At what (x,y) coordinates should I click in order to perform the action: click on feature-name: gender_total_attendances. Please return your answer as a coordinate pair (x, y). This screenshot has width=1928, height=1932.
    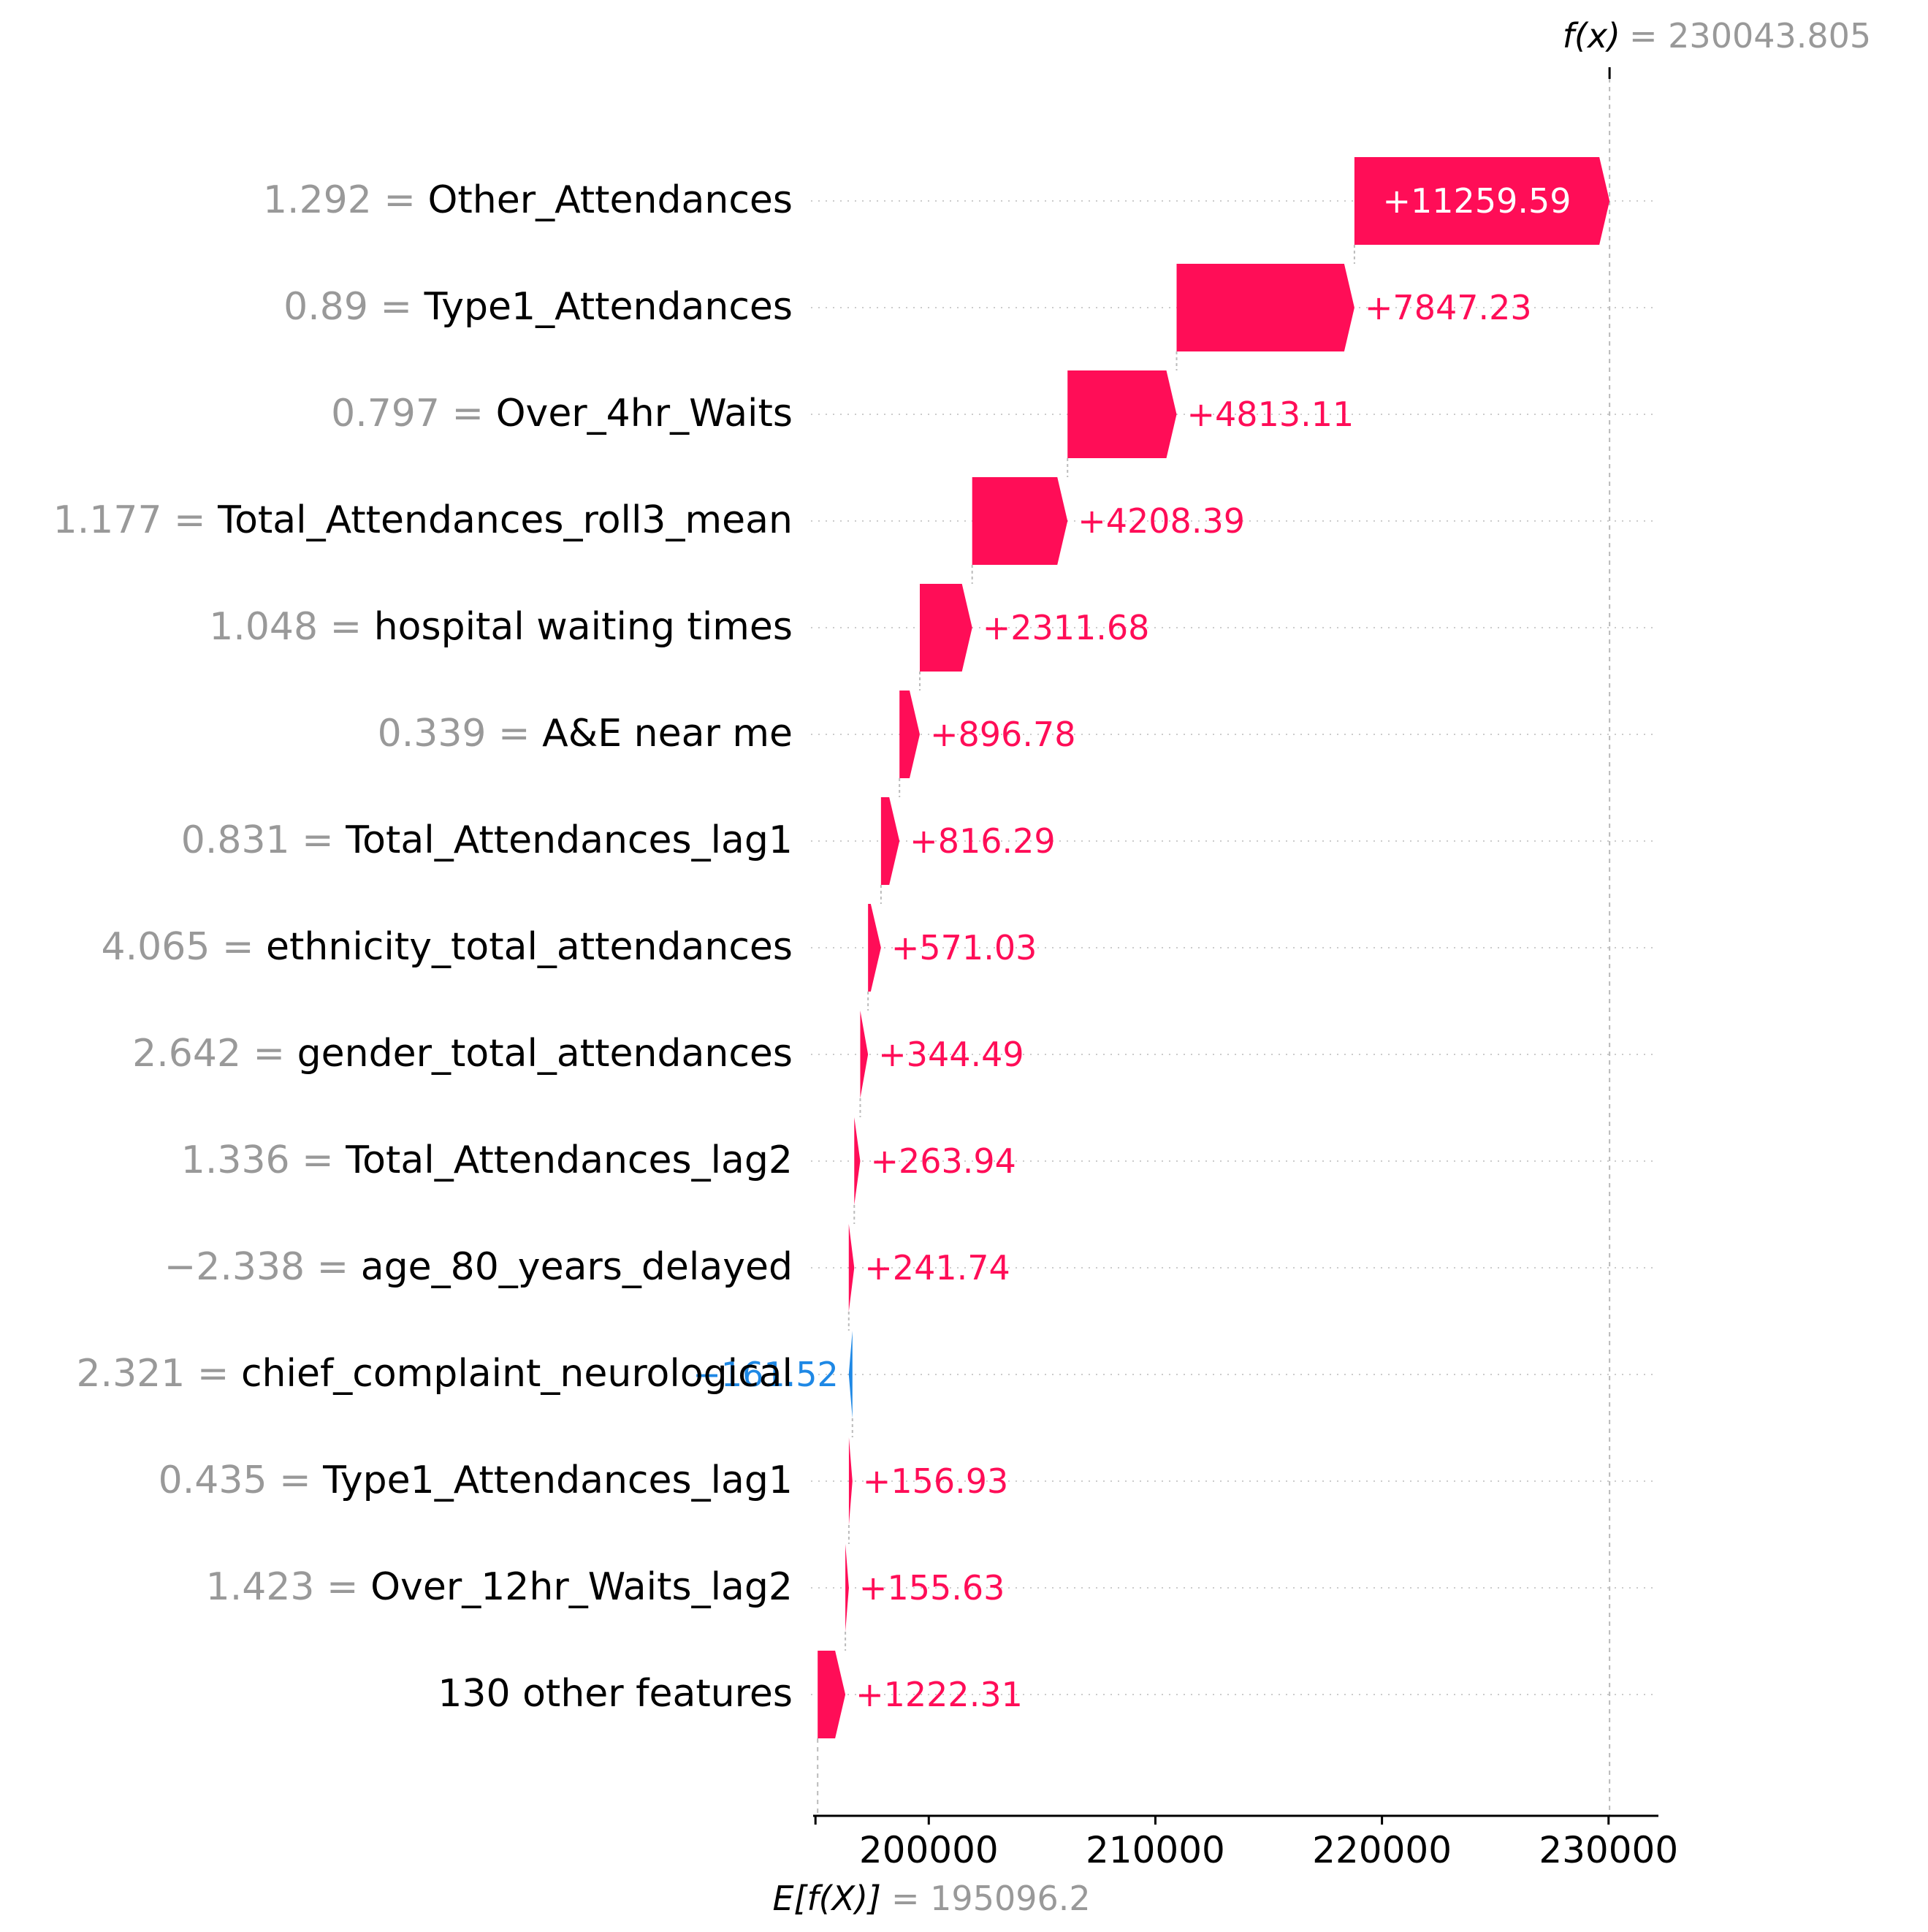
    Looking at the image, I should click on (545, 1054).